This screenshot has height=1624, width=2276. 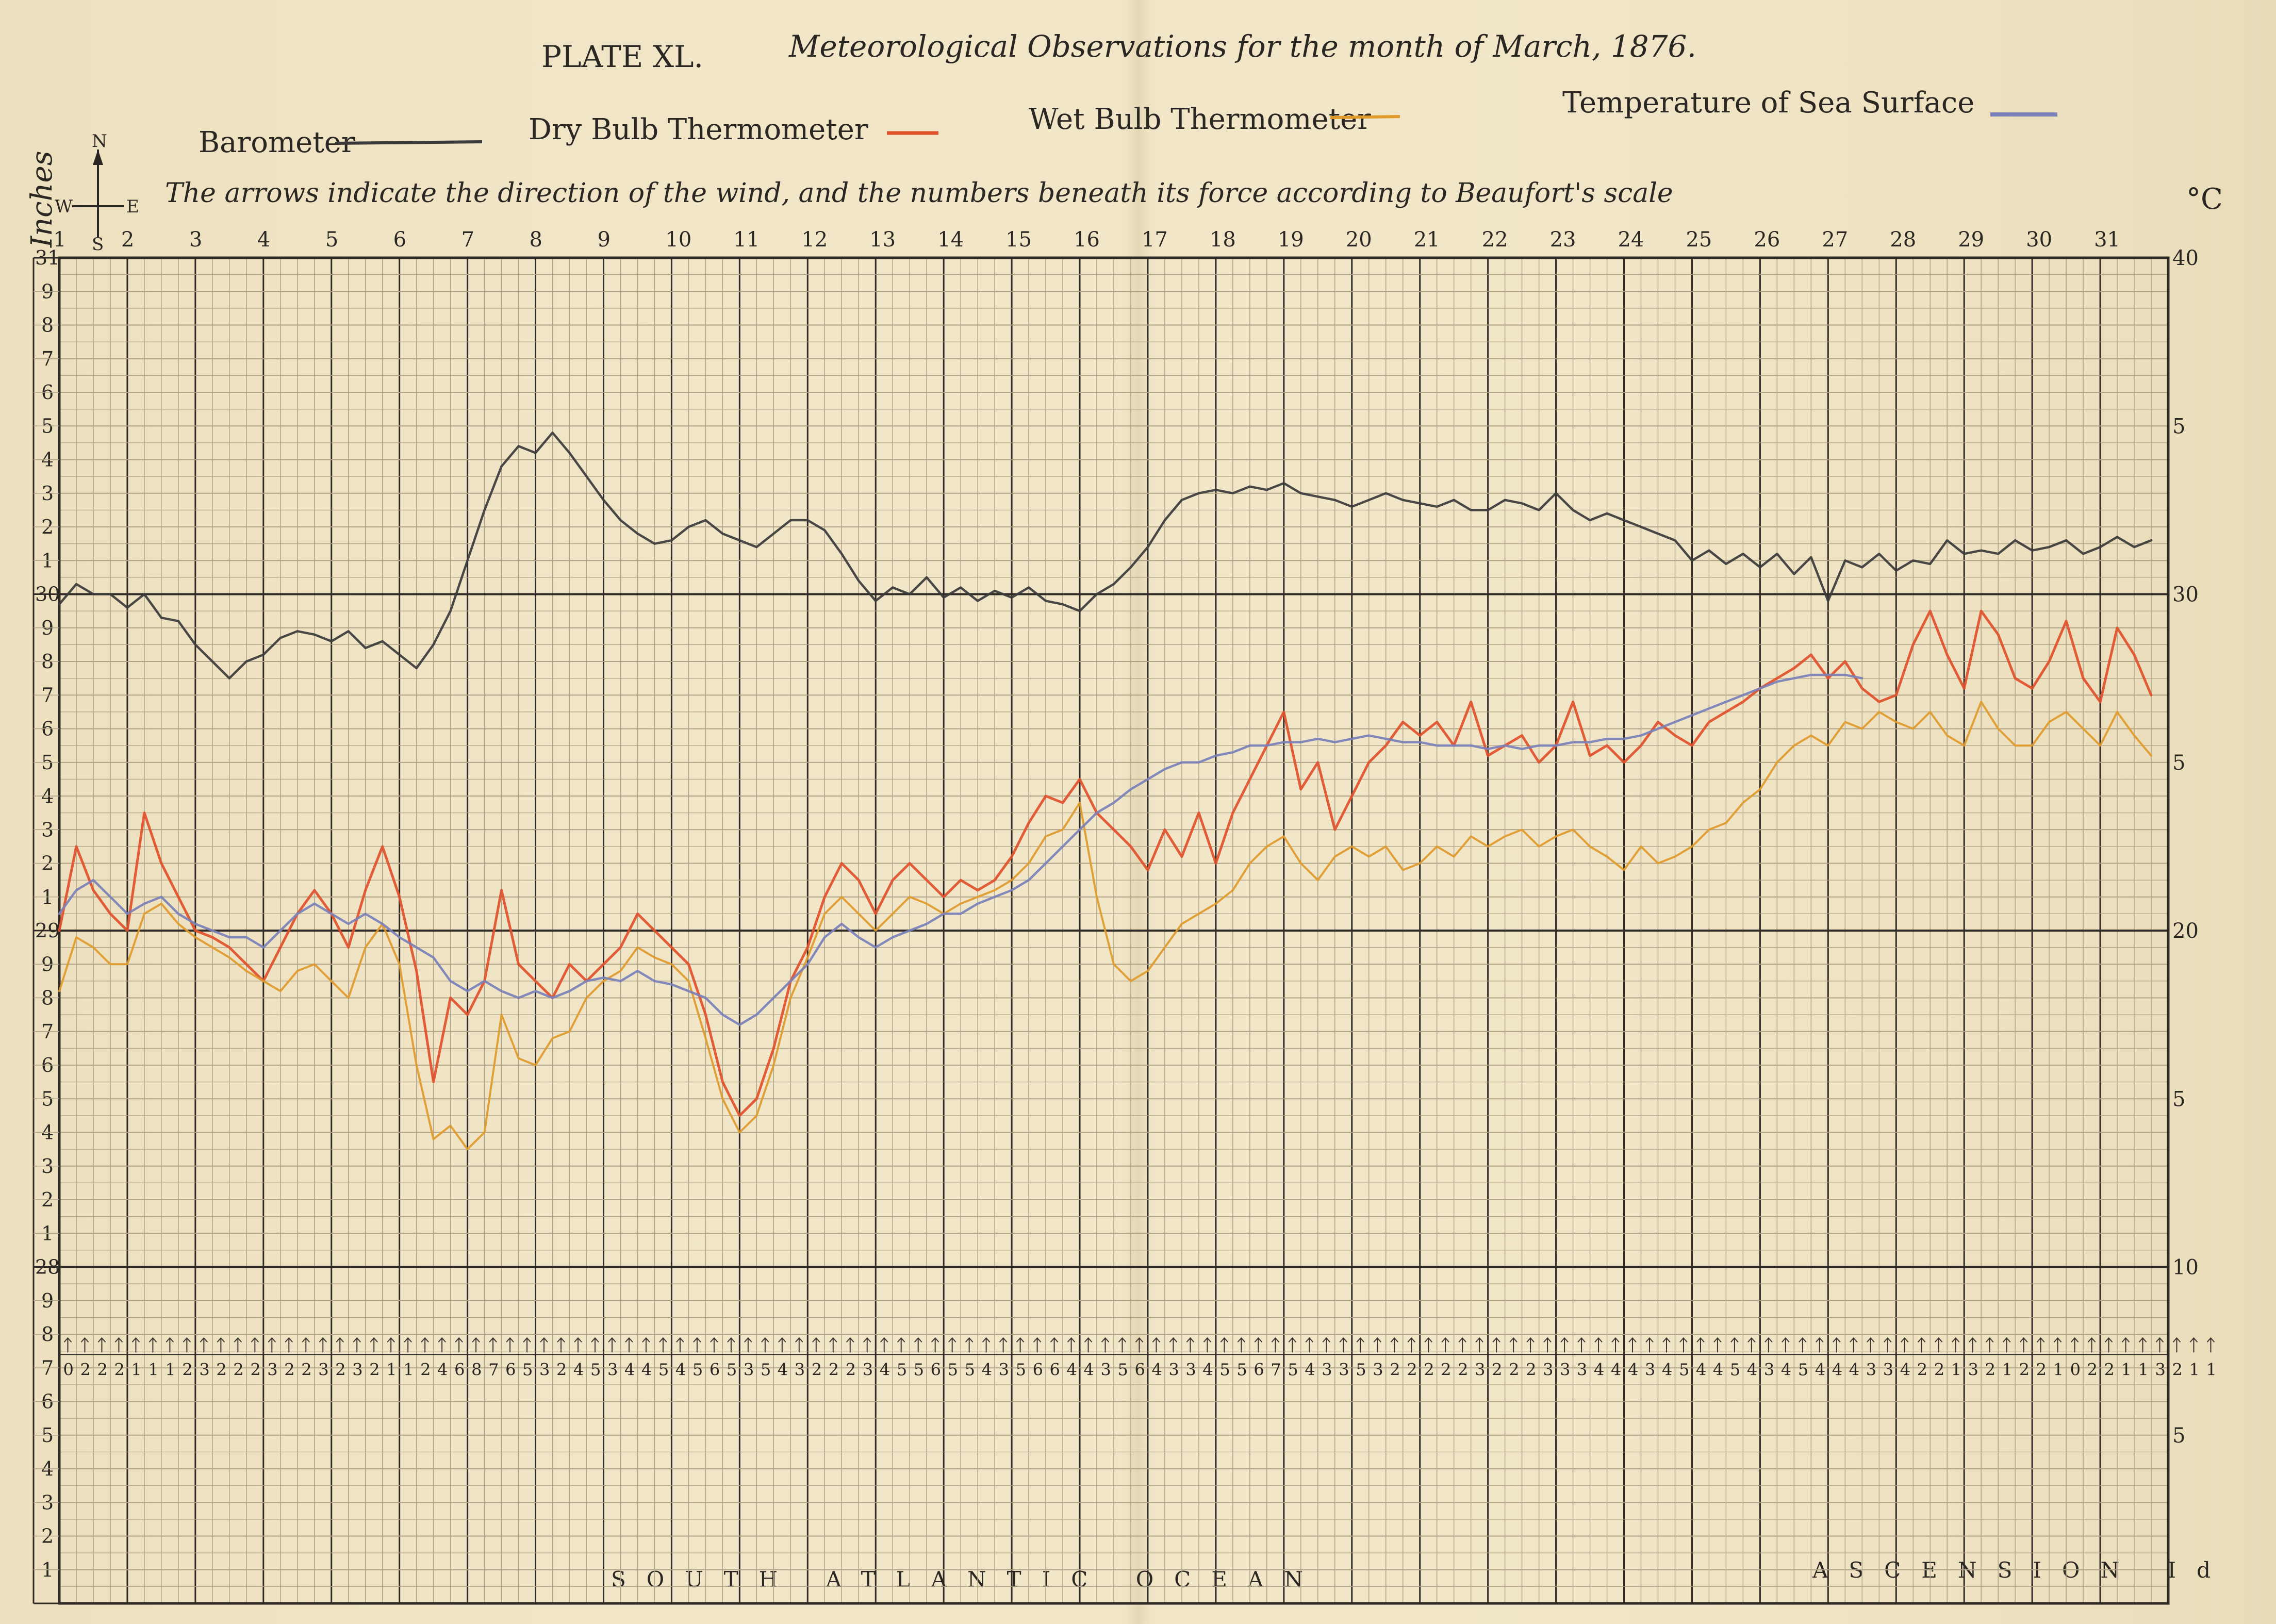 I want to click on compass-arrow-icon, so click(x=98, y=157).